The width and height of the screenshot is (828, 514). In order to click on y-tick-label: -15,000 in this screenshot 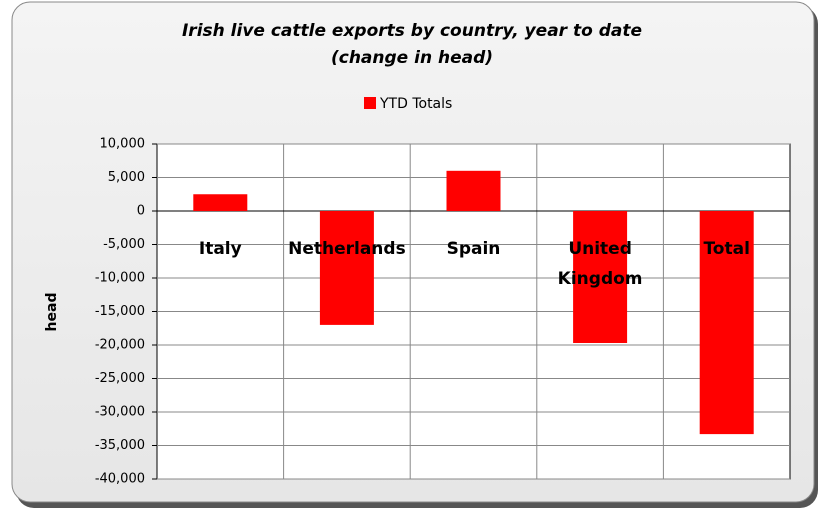, I will do `click(120, 311)`.